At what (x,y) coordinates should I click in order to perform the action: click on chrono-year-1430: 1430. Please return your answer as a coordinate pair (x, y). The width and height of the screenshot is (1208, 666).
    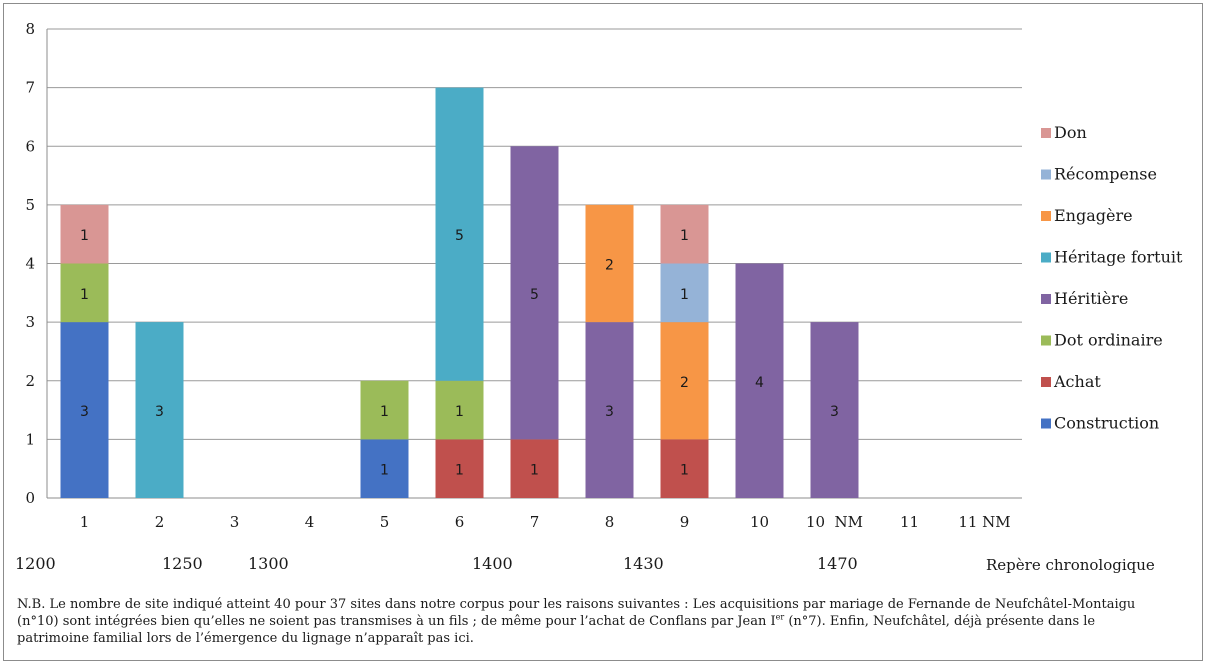
    Looking at the image, I should click on (643, 563).